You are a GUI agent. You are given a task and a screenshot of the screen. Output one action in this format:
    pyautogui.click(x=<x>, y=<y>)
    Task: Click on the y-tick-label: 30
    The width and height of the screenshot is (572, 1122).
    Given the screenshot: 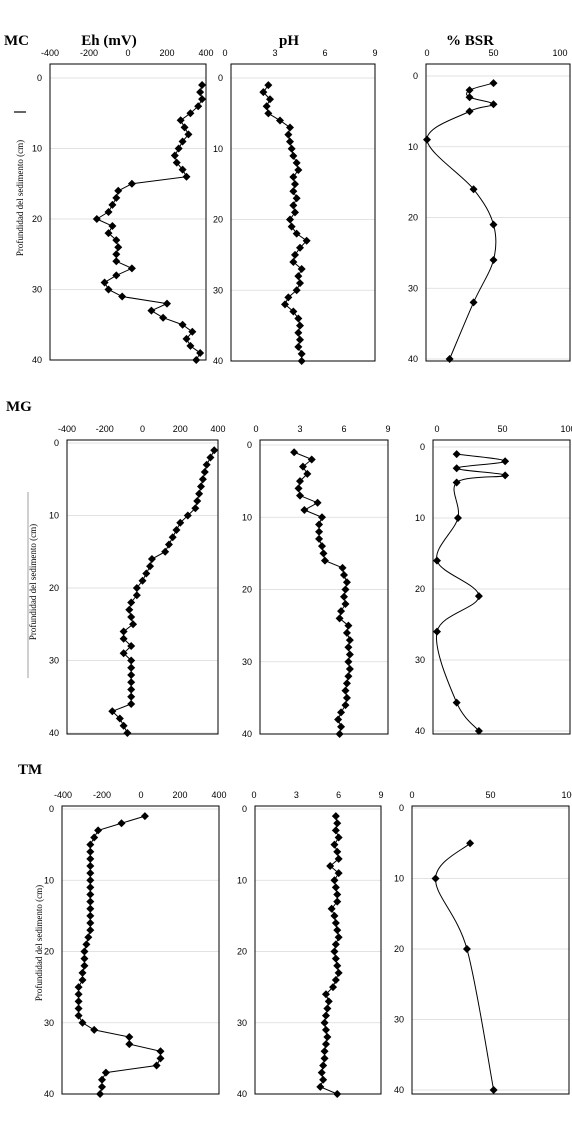 What is the action you would take?
    pyautogui.click(x=49, y=1023)
    